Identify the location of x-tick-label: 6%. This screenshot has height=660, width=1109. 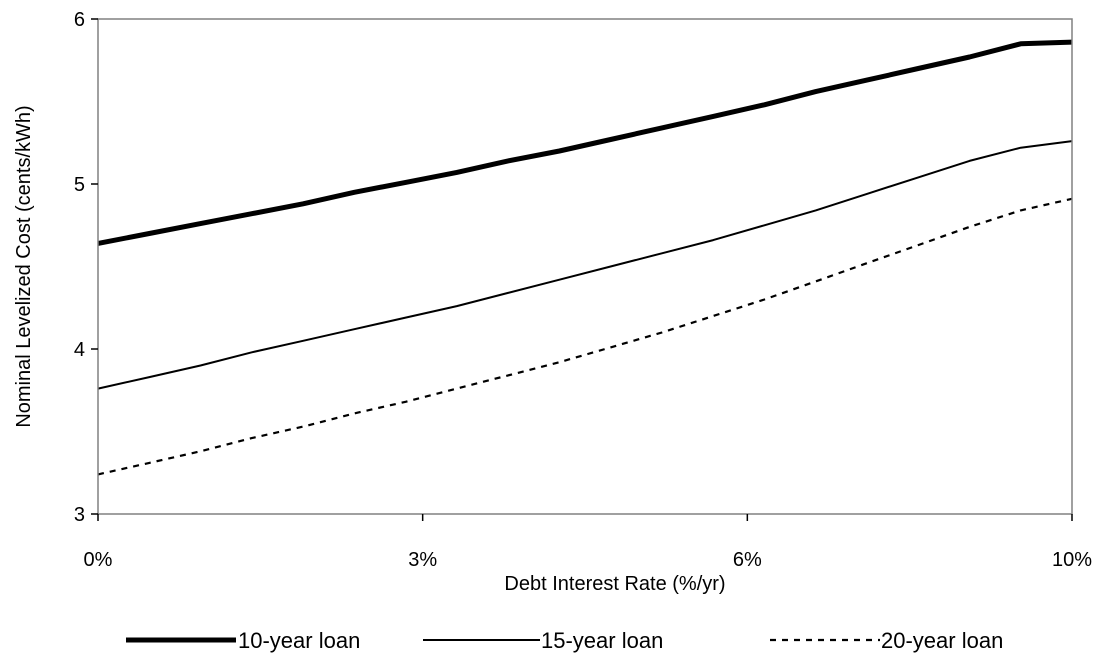
(747, 560).